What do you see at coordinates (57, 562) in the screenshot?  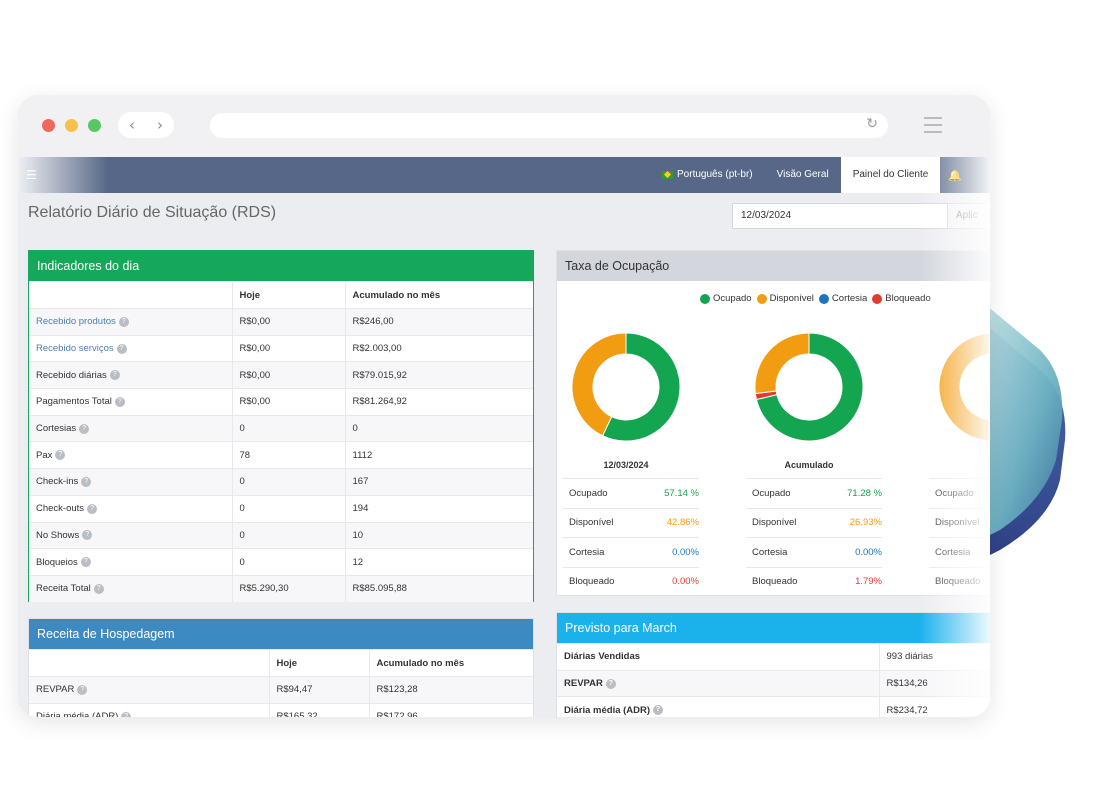 I see `indicator-label: Bloqueios` at bounding box center [57, 562].